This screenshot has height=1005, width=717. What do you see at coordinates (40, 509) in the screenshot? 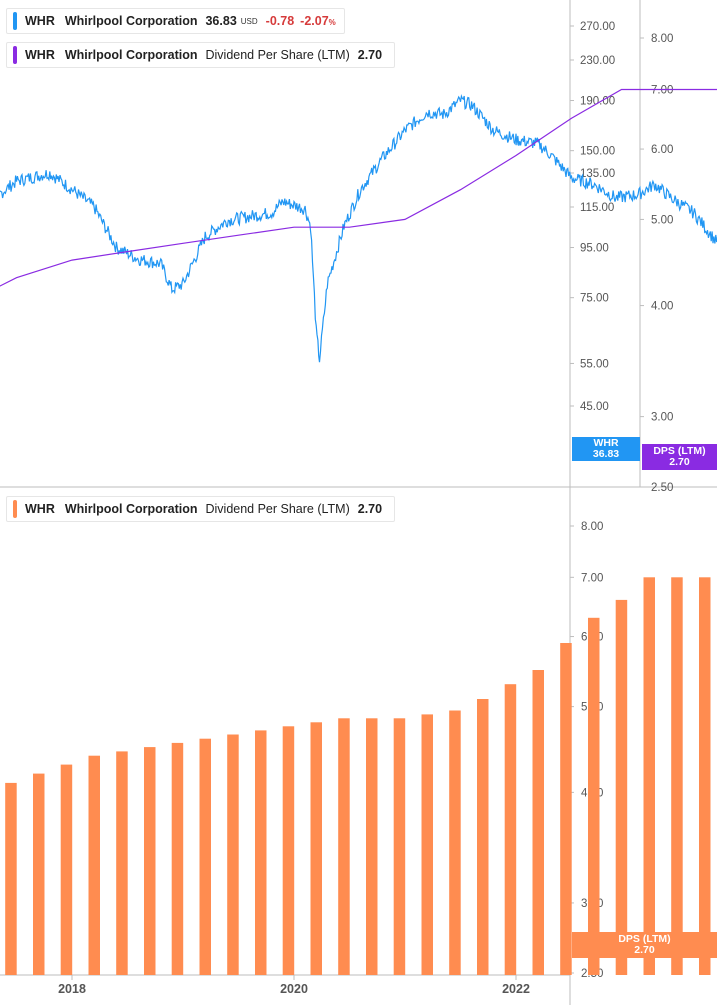
I see `dps-bar-legend-ticker: WHR` at bounding box center [40, 509].